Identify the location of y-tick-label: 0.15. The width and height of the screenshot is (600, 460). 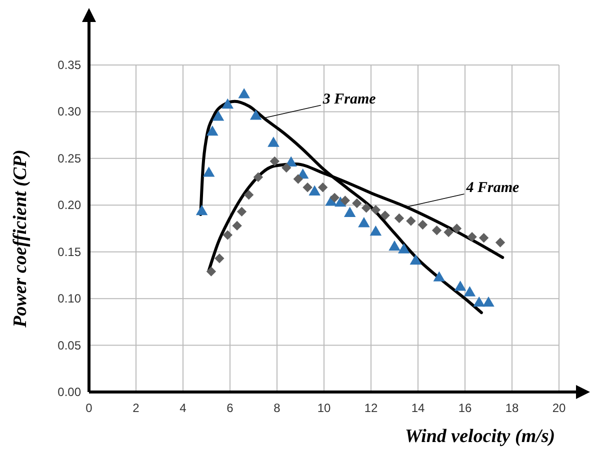
(70, 251).